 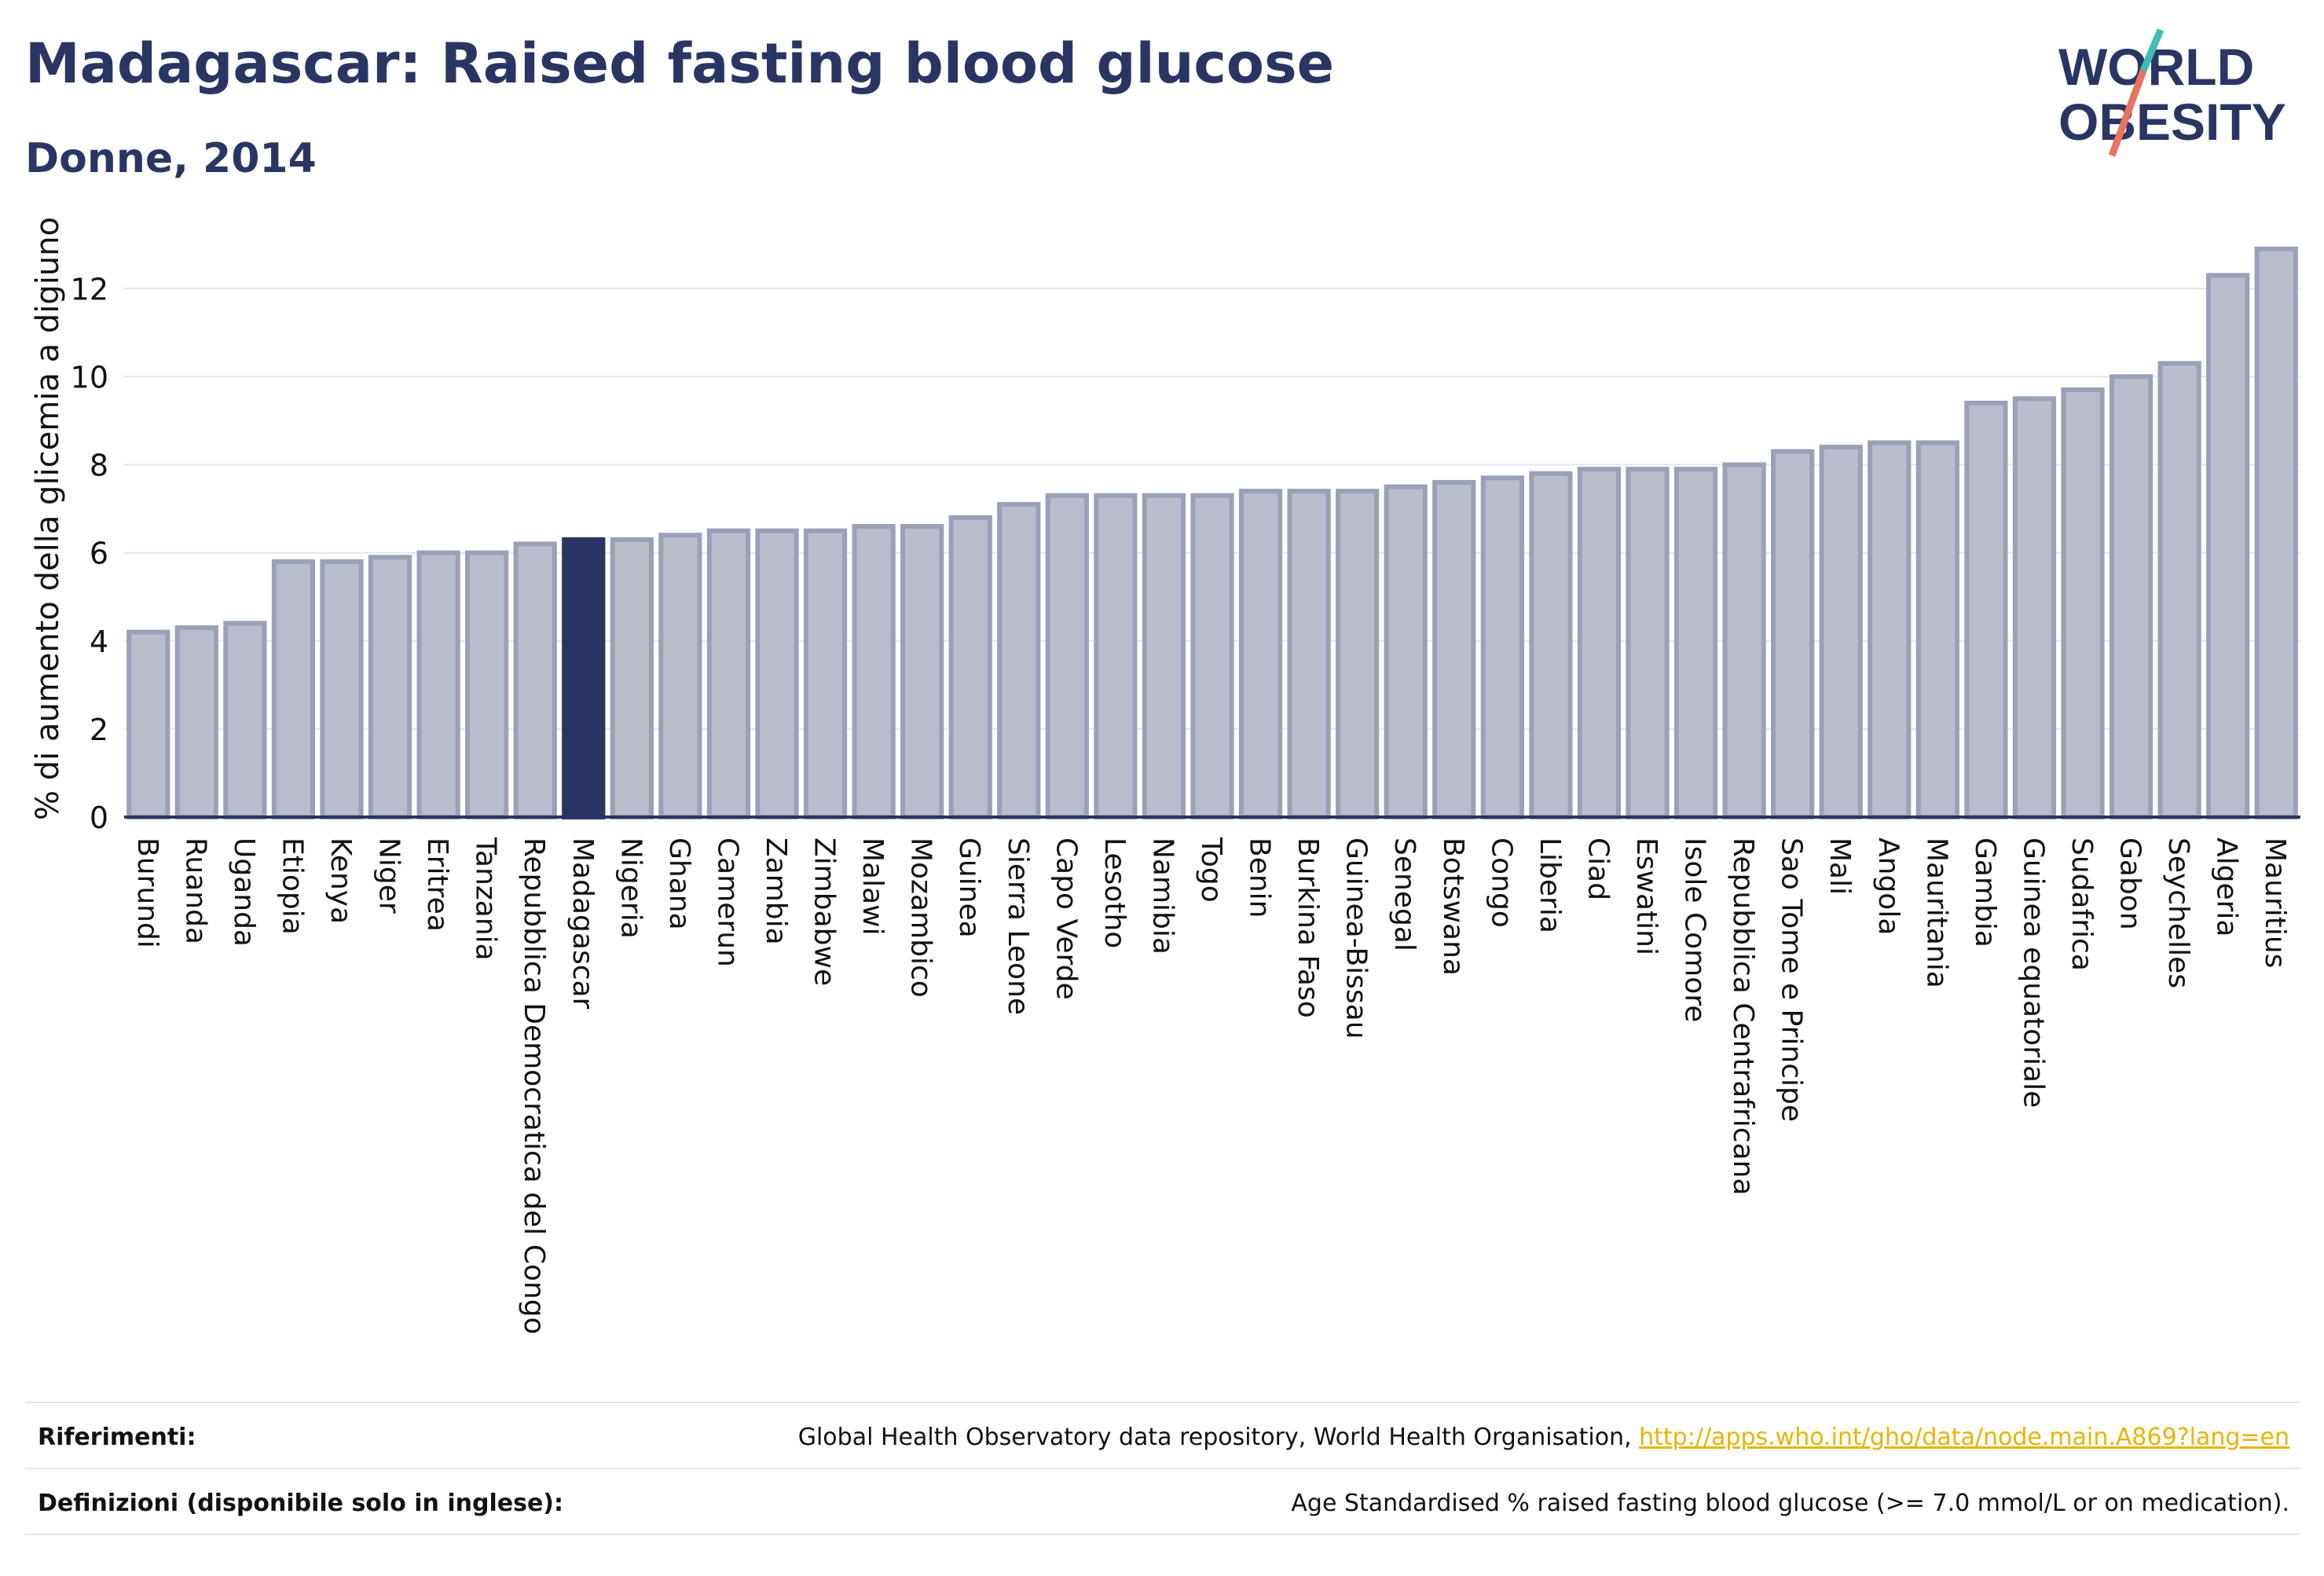 What do you see at coordinates (1260, 654) in the screenshot?
I see `bar-benin` at bounding box center [1260, 654].